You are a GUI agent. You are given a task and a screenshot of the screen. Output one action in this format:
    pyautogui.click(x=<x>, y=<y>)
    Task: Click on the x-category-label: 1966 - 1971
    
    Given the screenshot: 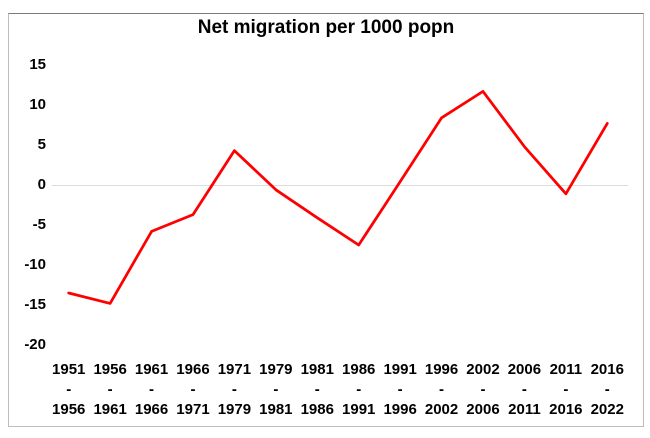 What is the action you would take?
    pyautogui.click(x=192, y=390)
    